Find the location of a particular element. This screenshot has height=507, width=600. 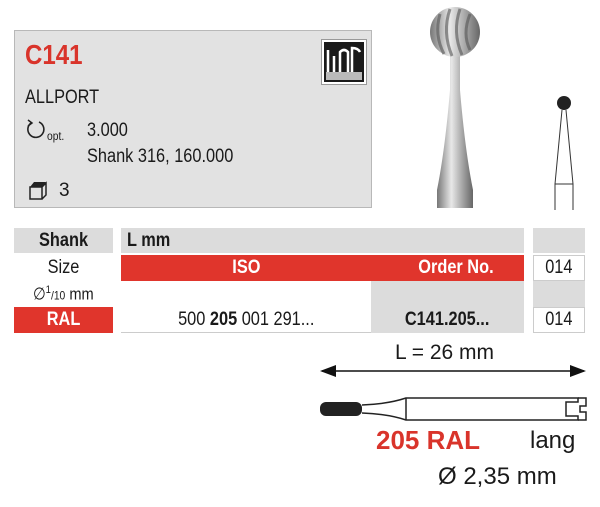

speed-shank: Shank 316, 160.000 is located at coordinates (160, 156).